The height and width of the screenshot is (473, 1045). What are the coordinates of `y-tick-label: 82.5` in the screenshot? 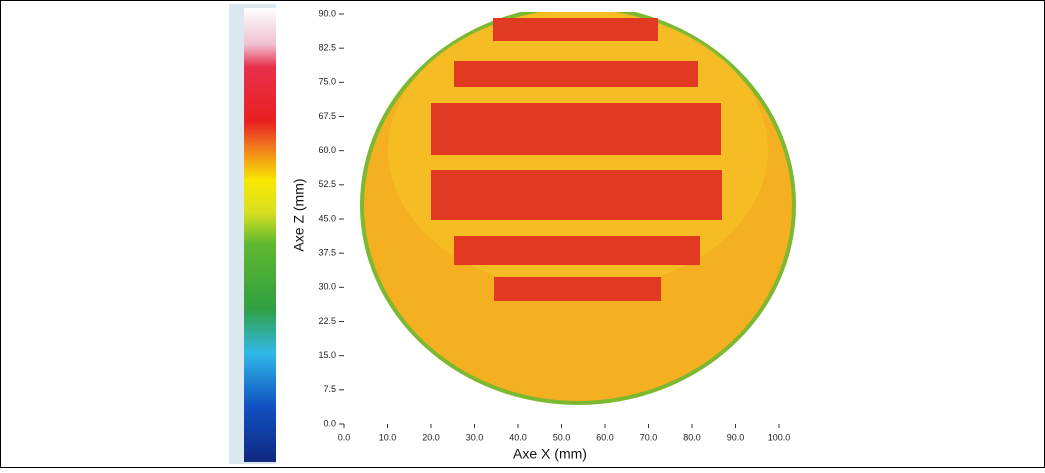 It's located at (327, 48).